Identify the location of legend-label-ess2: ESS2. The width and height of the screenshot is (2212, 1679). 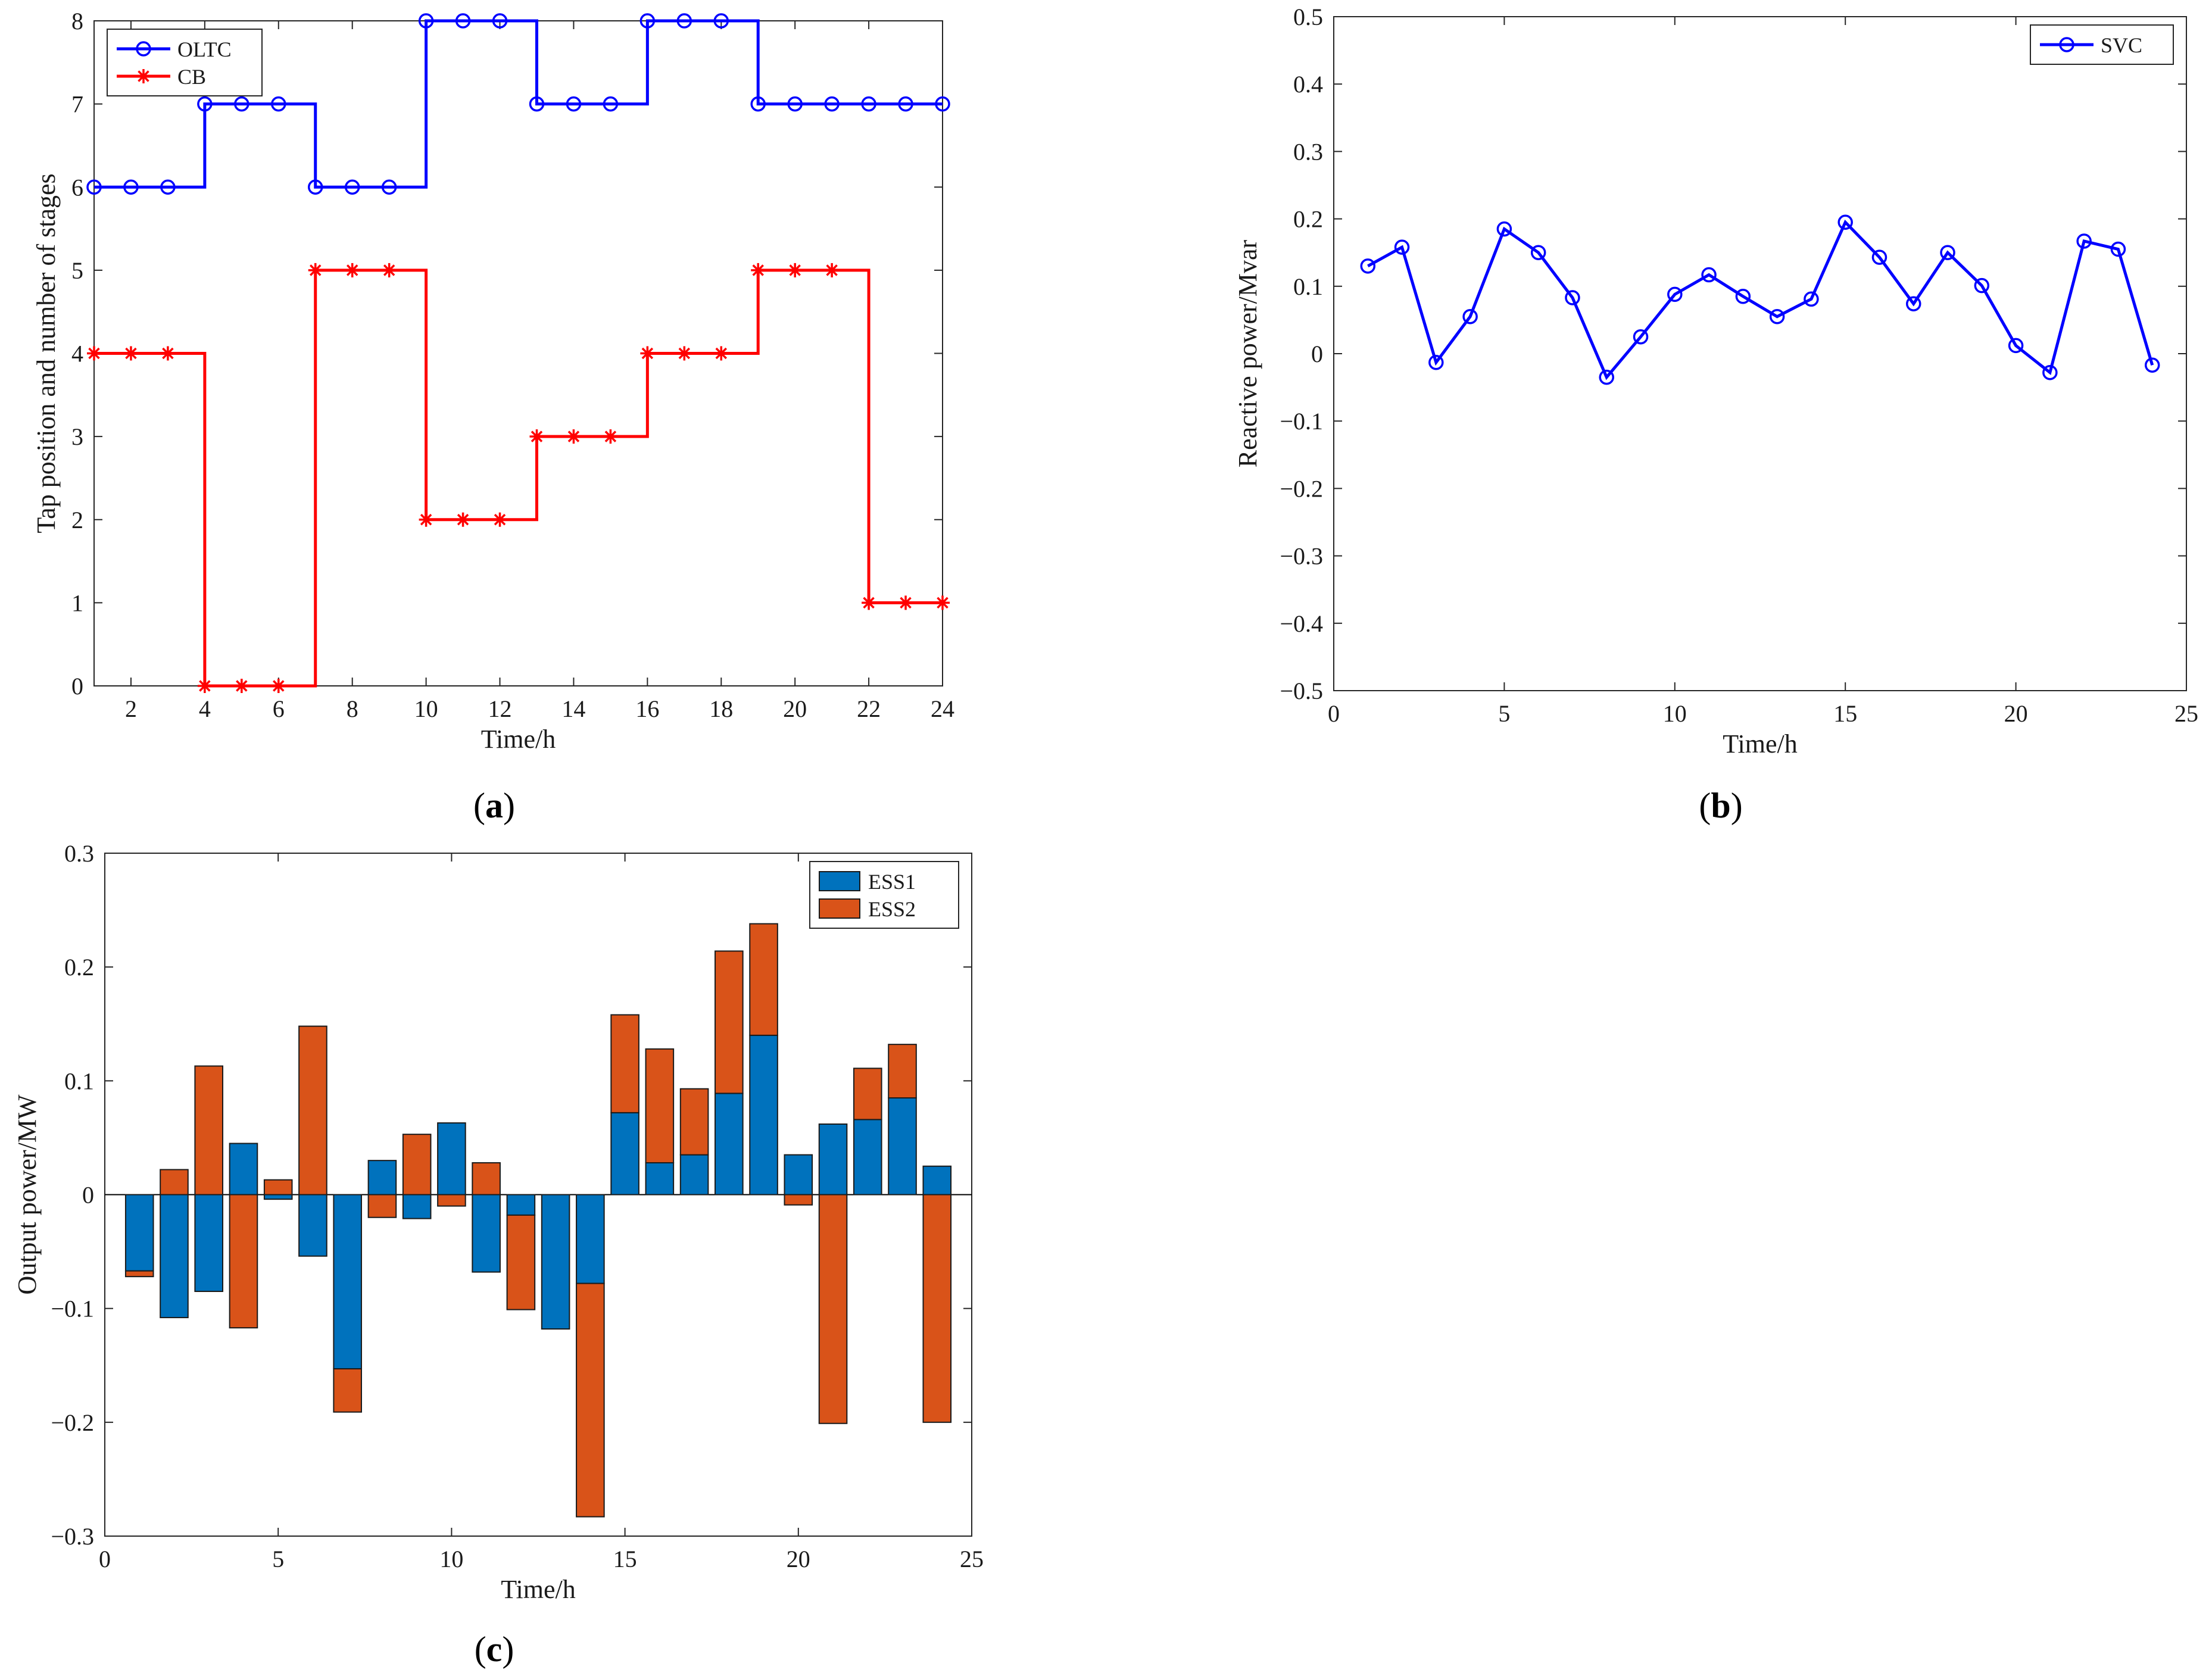
(892, 909).